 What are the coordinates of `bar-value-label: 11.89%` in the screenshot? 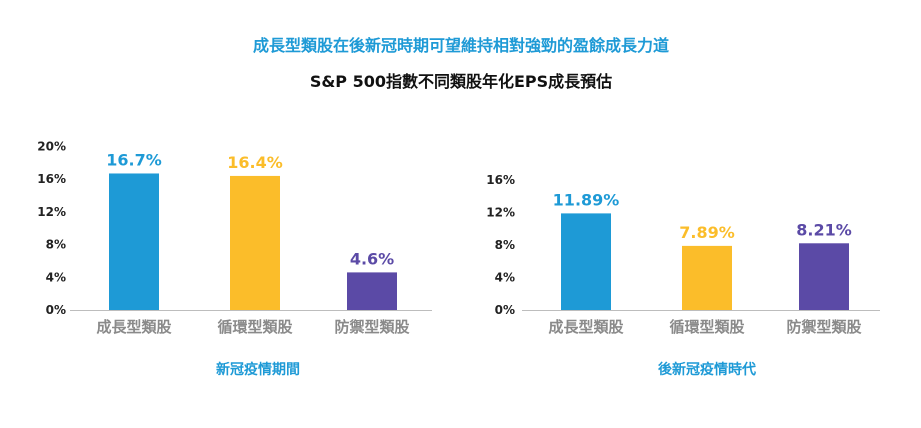 It's located at (586, 199).